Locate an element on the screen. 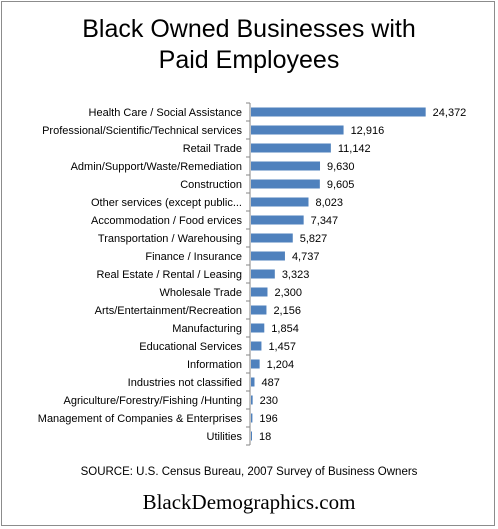 The height and width of the screenshot is (529, 498). category-label: Agriculture/Forestry/Fishing /Hunting is located at coordinates (152, 401).